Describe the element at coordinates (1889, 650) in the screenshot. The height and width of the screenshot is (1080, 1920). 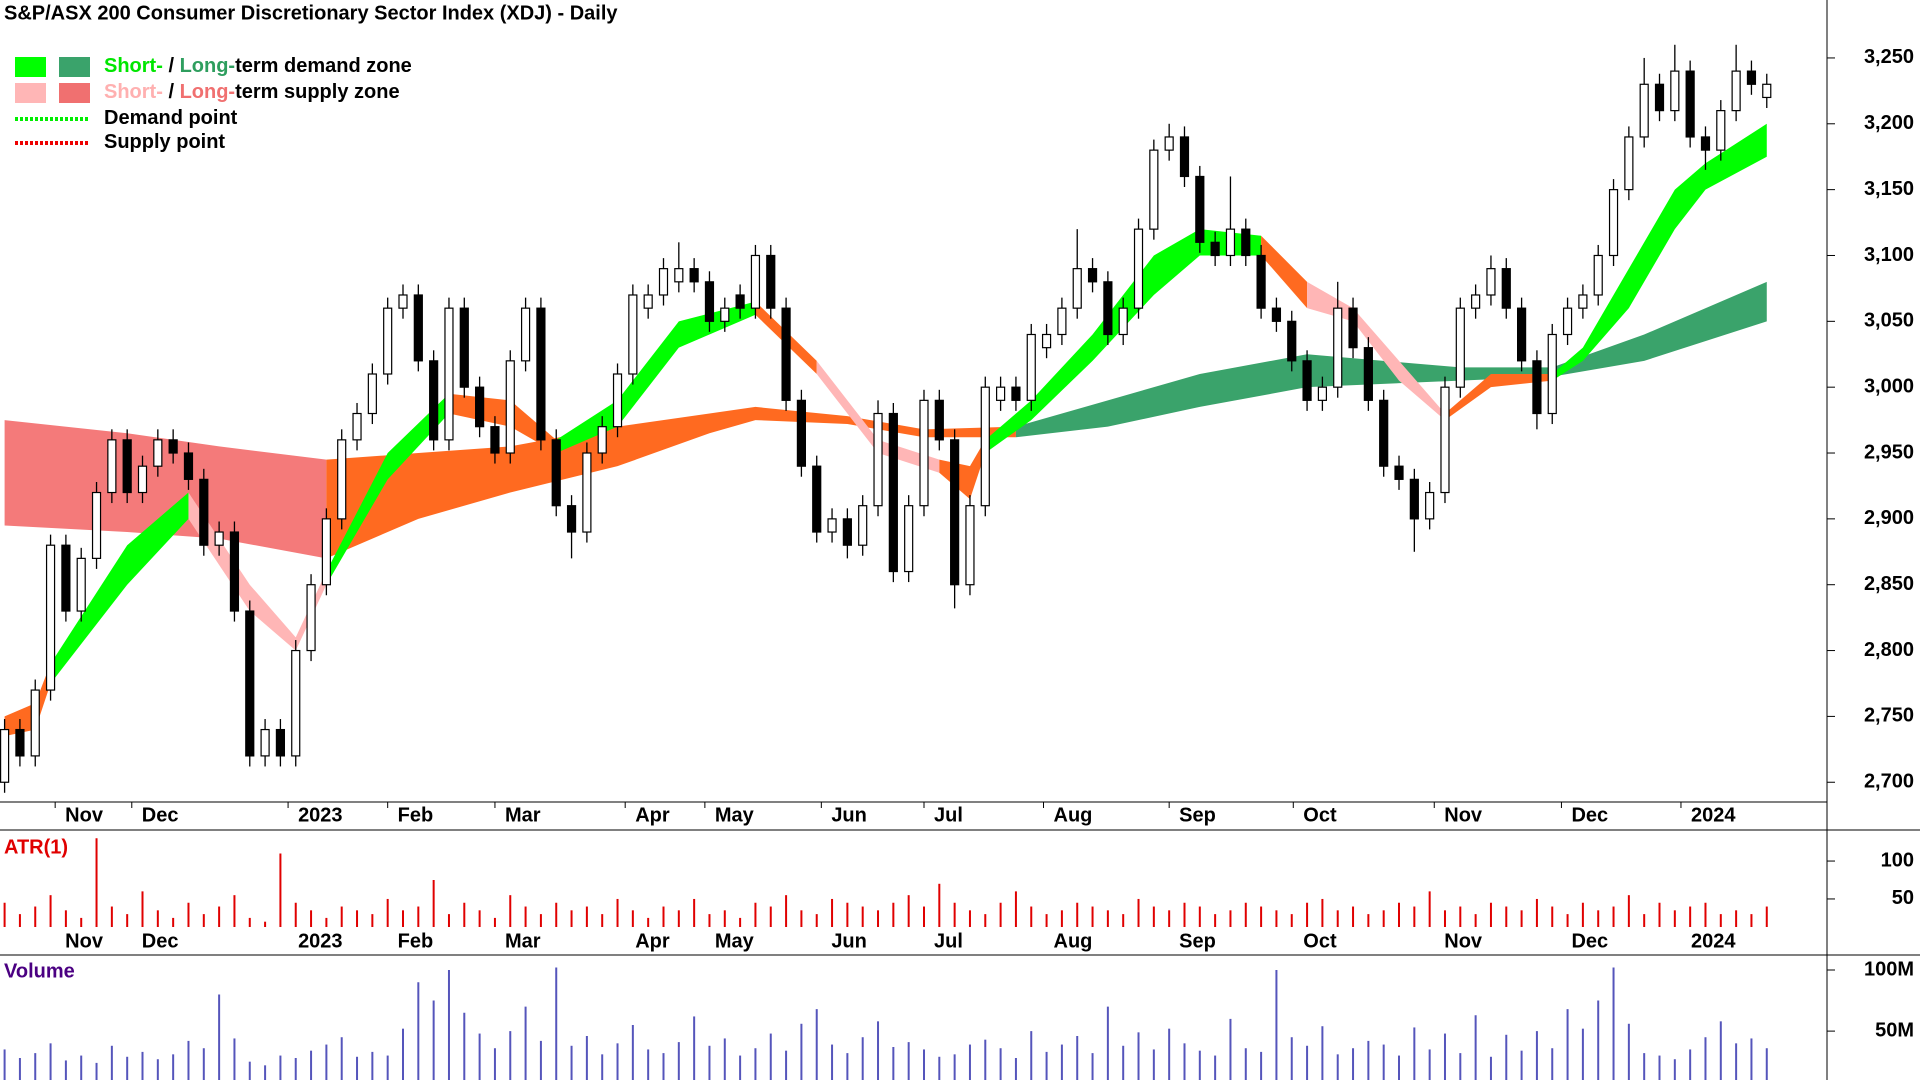
I see `y-tick-label: 2,800` at that location.